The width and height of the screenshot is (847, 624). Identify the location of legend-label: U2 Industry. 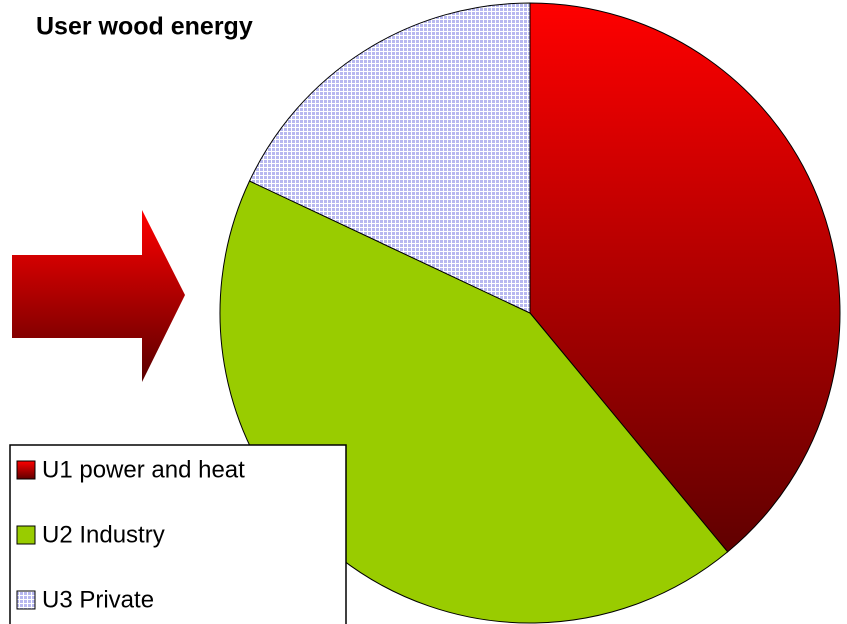
(103, 534).